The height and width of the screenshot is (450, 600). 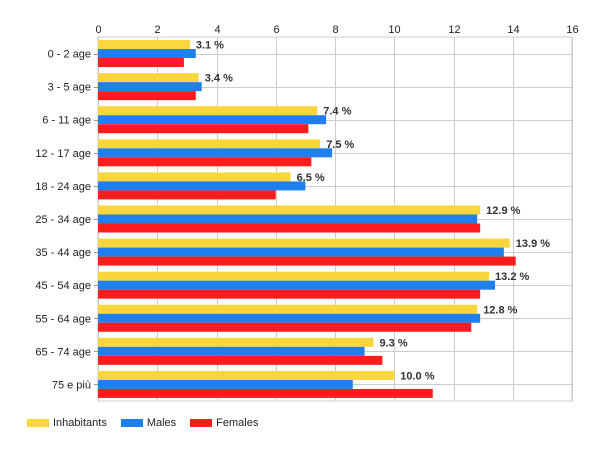 What do you see at coordinates (276, 30) in the screenshot?
I see `x-tick-label: 6` at bounding box center [276, 30].